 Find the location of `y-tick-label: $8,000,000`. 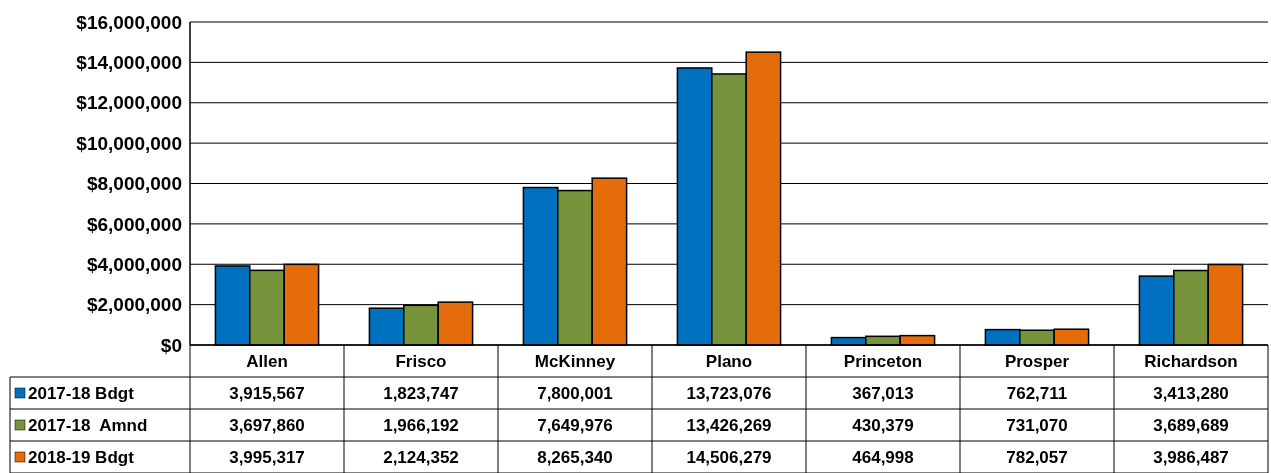

y-tick-label: $8,000,000 is located at coordinates (134, 184).